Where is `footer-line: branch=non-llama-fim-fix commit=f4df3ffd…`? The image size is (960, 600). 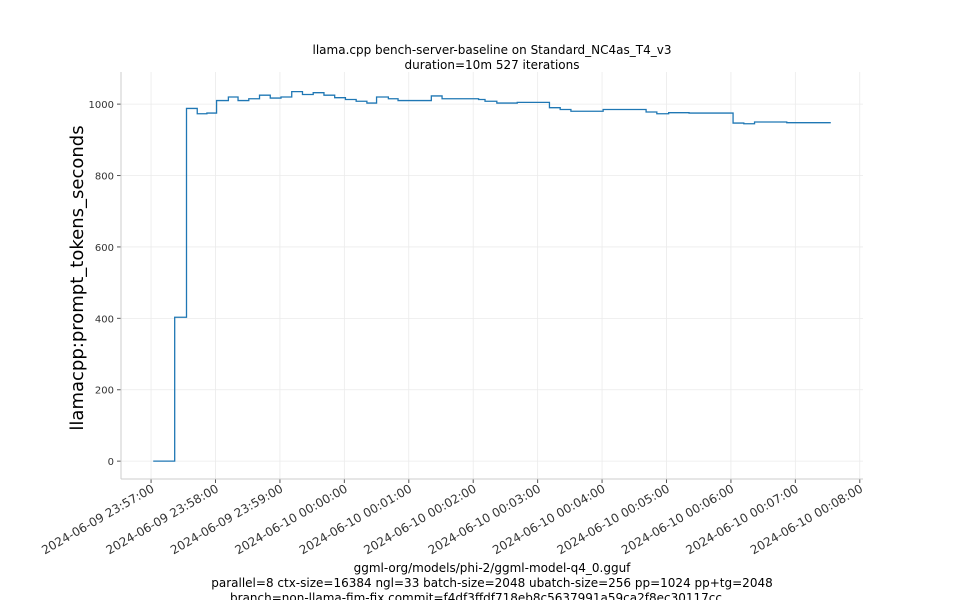 footer-line: branch=non-llama-fim-fix commit=f4df3ffd… is located at coordinates (476, 595).